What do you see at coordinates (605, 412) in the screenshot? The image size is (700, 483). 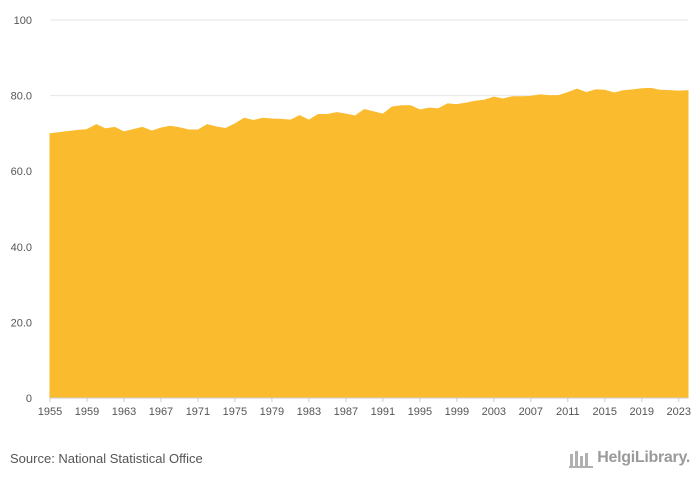 I see `x-tick-label: 2015` at bounding box center [605, 412].